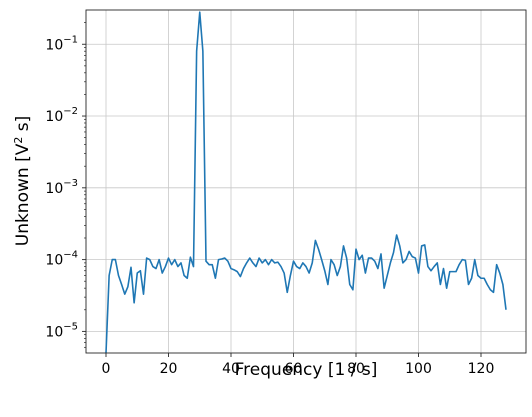 This screenshot has width=532, height=417. What do you see at coordinates (70, 183) in the screenshot?
I see `y-tick-label-exp: −3` at bounding box center [70, 183].